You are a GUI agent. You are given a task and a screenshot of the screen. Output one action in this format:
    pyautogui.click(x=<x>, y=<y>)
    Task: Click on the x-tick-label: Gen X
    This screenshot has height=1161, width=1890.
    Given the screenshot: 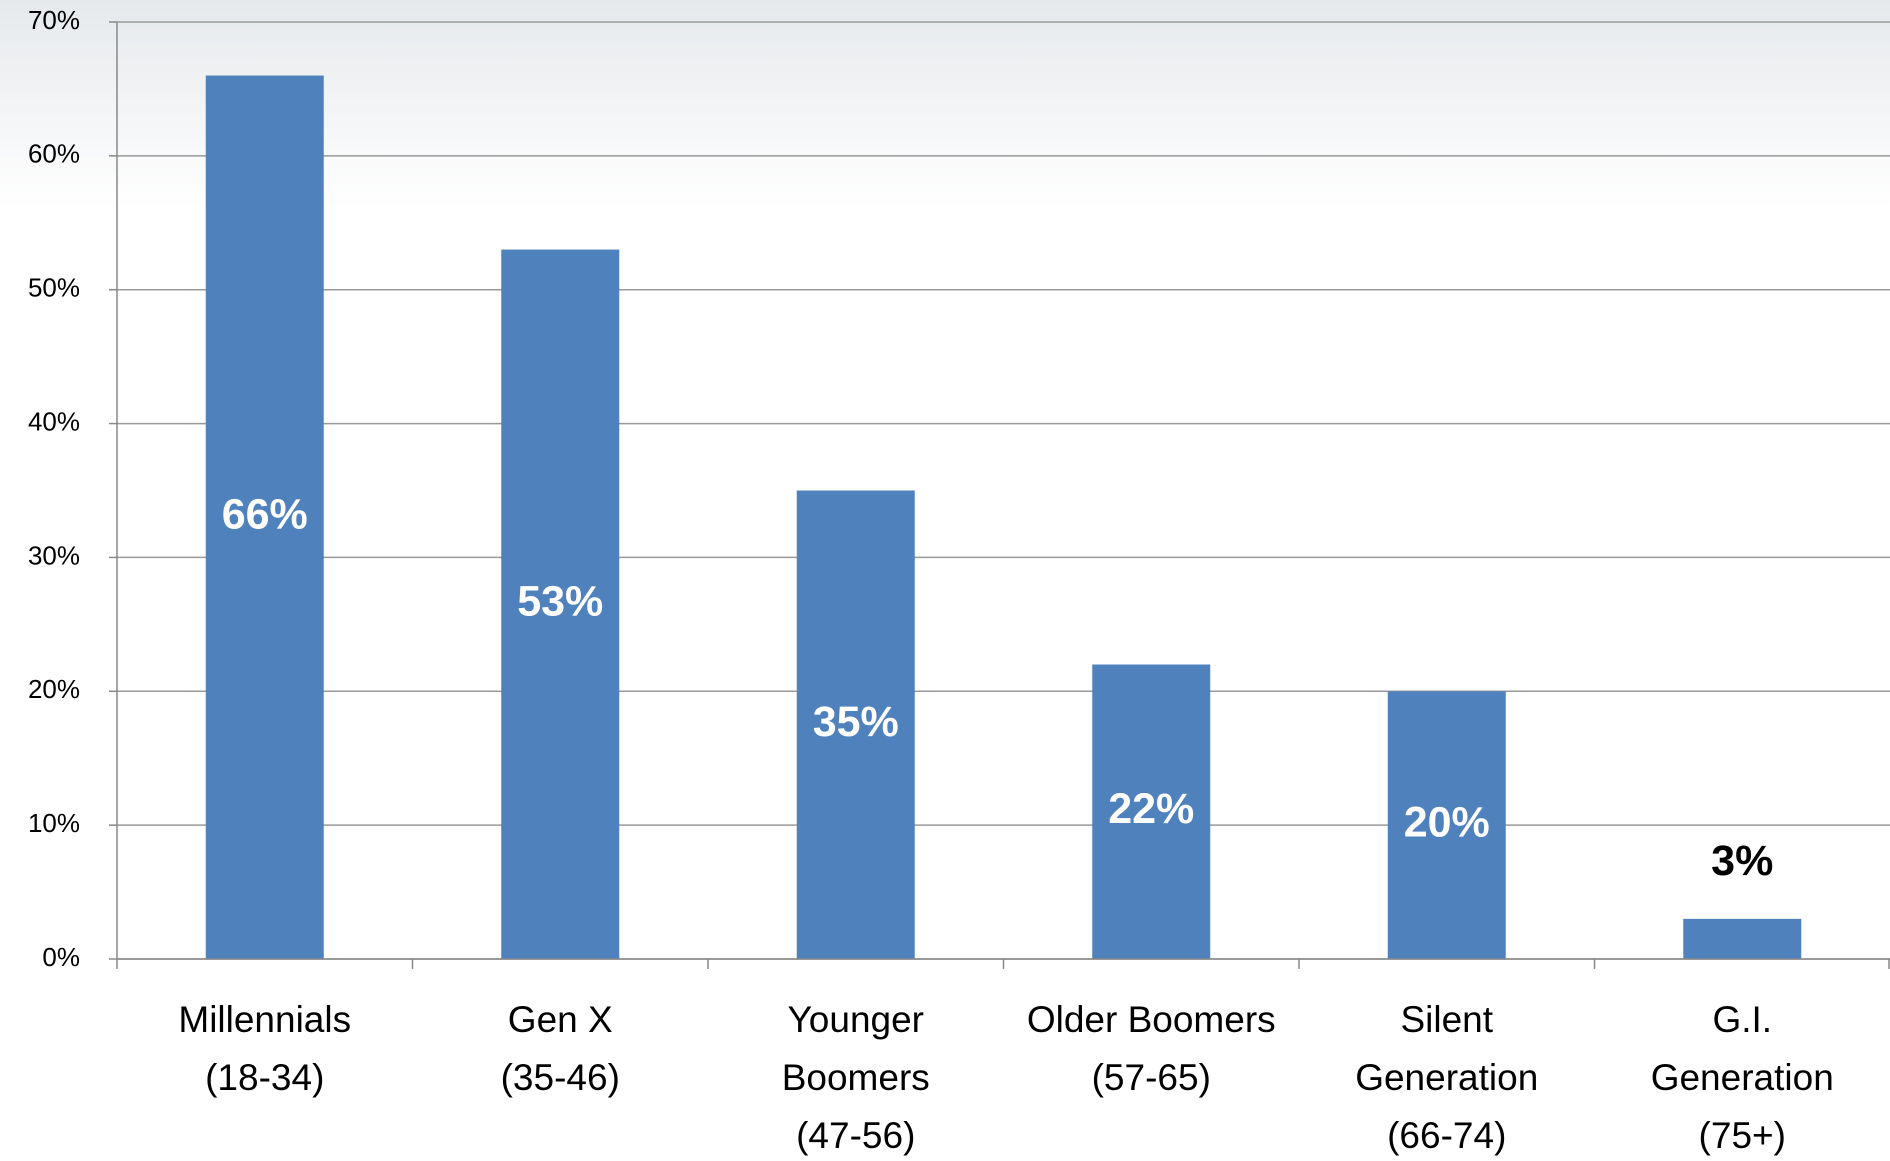 What is the action you would take?
    pyautogui.click(x=560, y=1019)
    